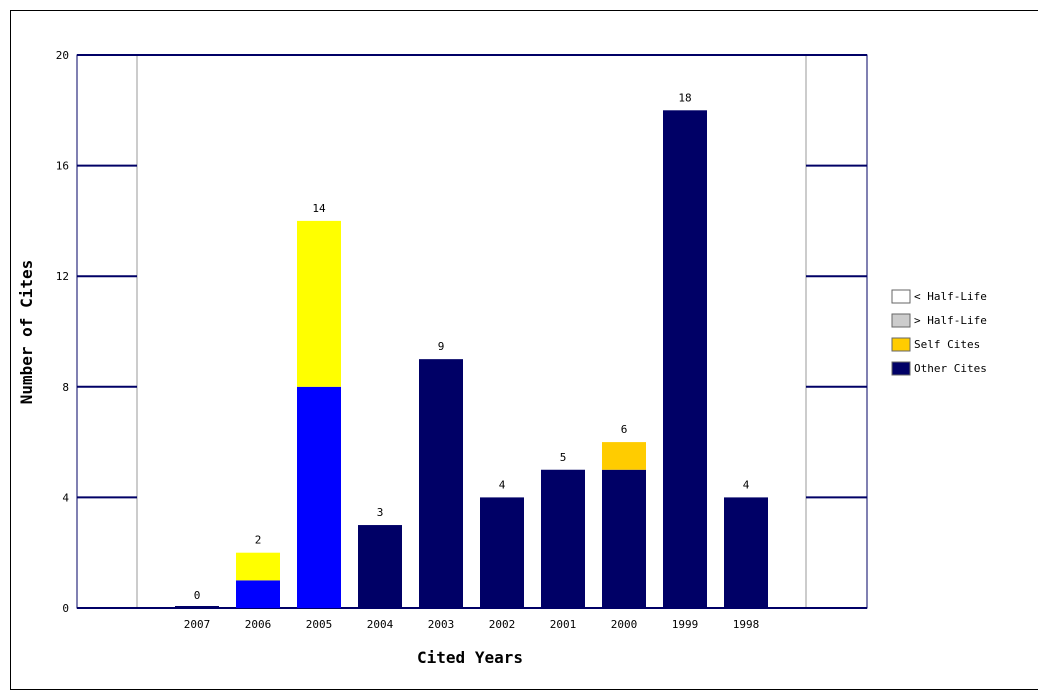  Describe the element at coordinates (258, 624) in the screenshot. I see `x-tick-label-2006: 2006` at that location.